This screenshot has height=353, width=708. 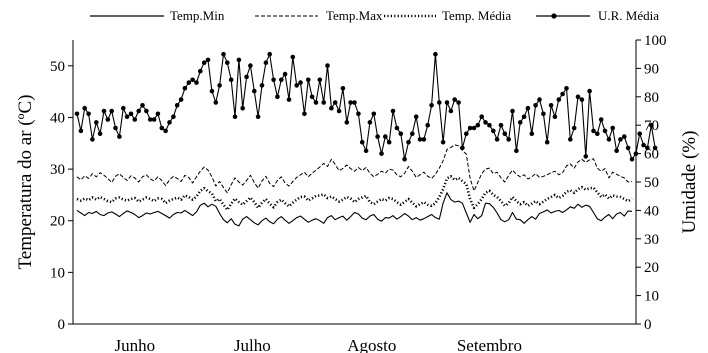 I want to click on right-tick-label: 80, so click(x=651, y=98).